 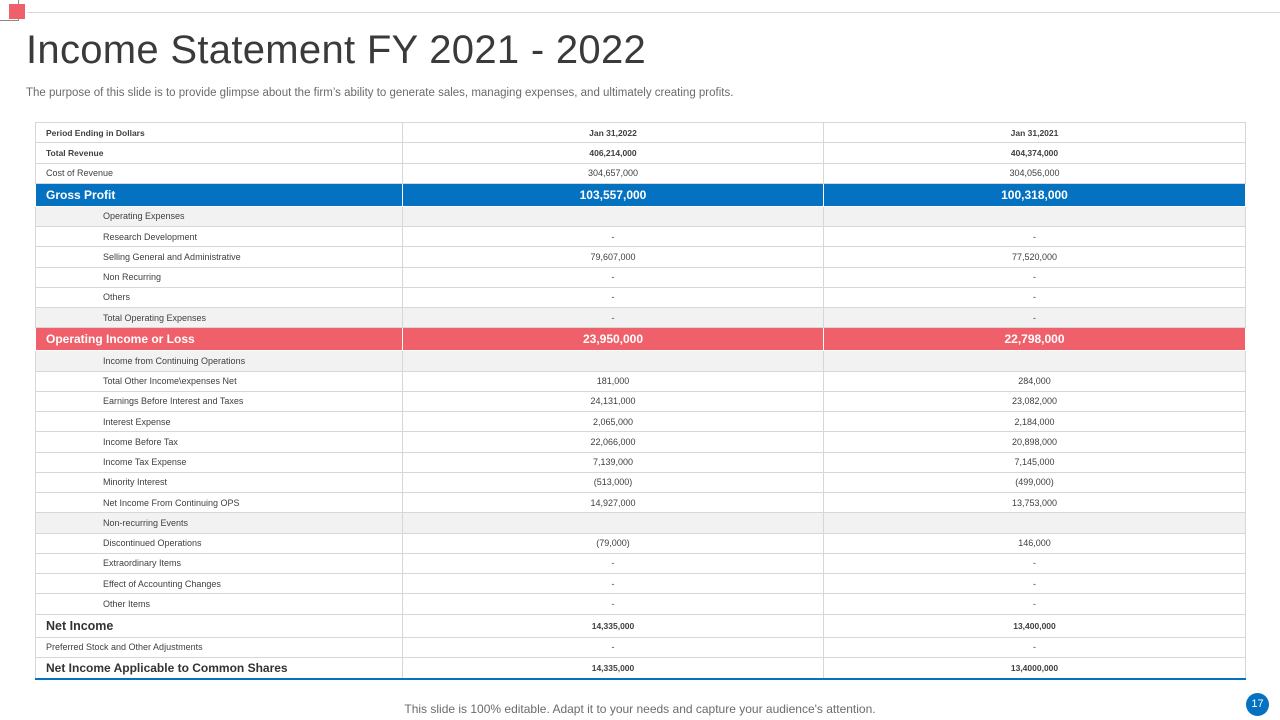 What do you see at coordinates (1034, 173) in the screenshot?
I see `value-2021: 304,056,000` at bounding box center [1034, 173].